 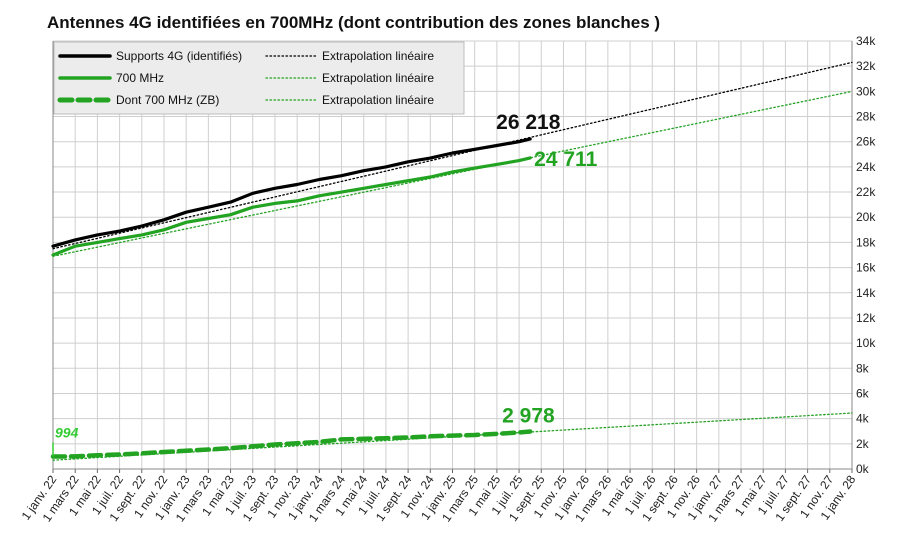 I want to click on legend-label-0: Supports 4G (identifiés), so click(x=179, y=56).